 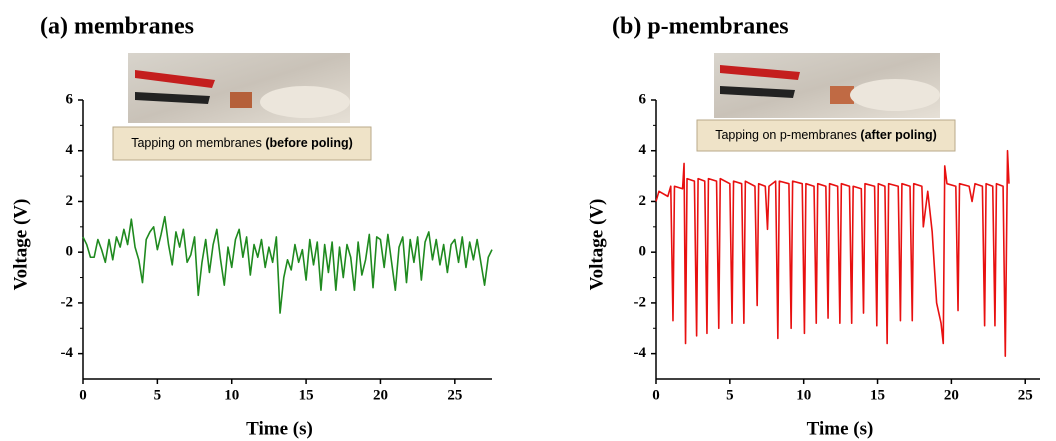 I want to click on chart-title: (a) membranes, so click(x=117, y=27).